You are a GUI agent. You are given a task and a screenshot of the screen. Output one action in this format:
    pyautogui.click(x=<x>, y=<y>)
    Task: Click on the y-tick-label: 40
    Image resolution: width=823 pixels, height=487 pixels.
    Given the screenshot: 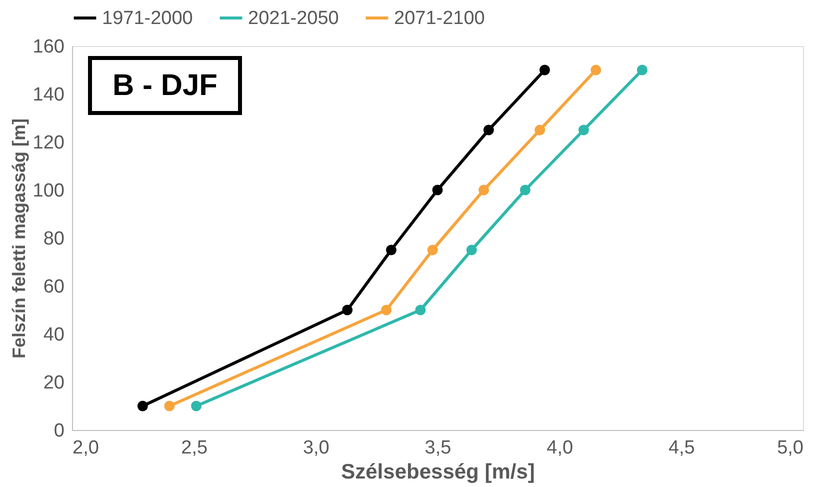 What is the action you would take?
    pyautogui.click(x=53, y=335)
    